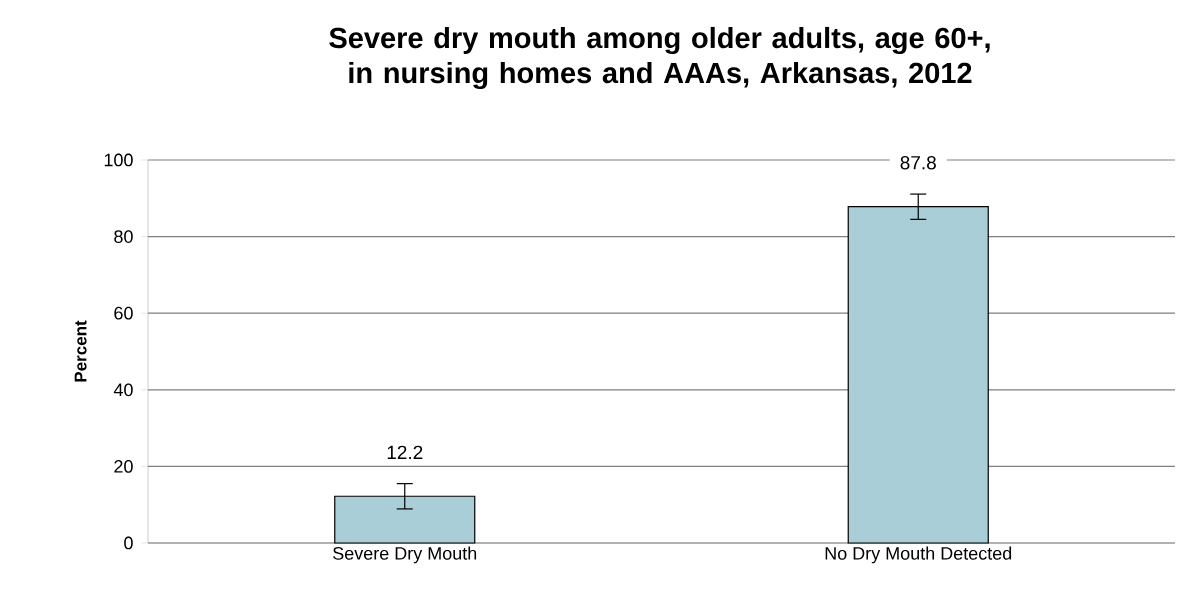 The image size is (1196, 603). What do you see at coordinates (918, 555) in the screenshot?
I see `x-tick-label: No Dry Mouth Detected` at bounding box center [918, 555].